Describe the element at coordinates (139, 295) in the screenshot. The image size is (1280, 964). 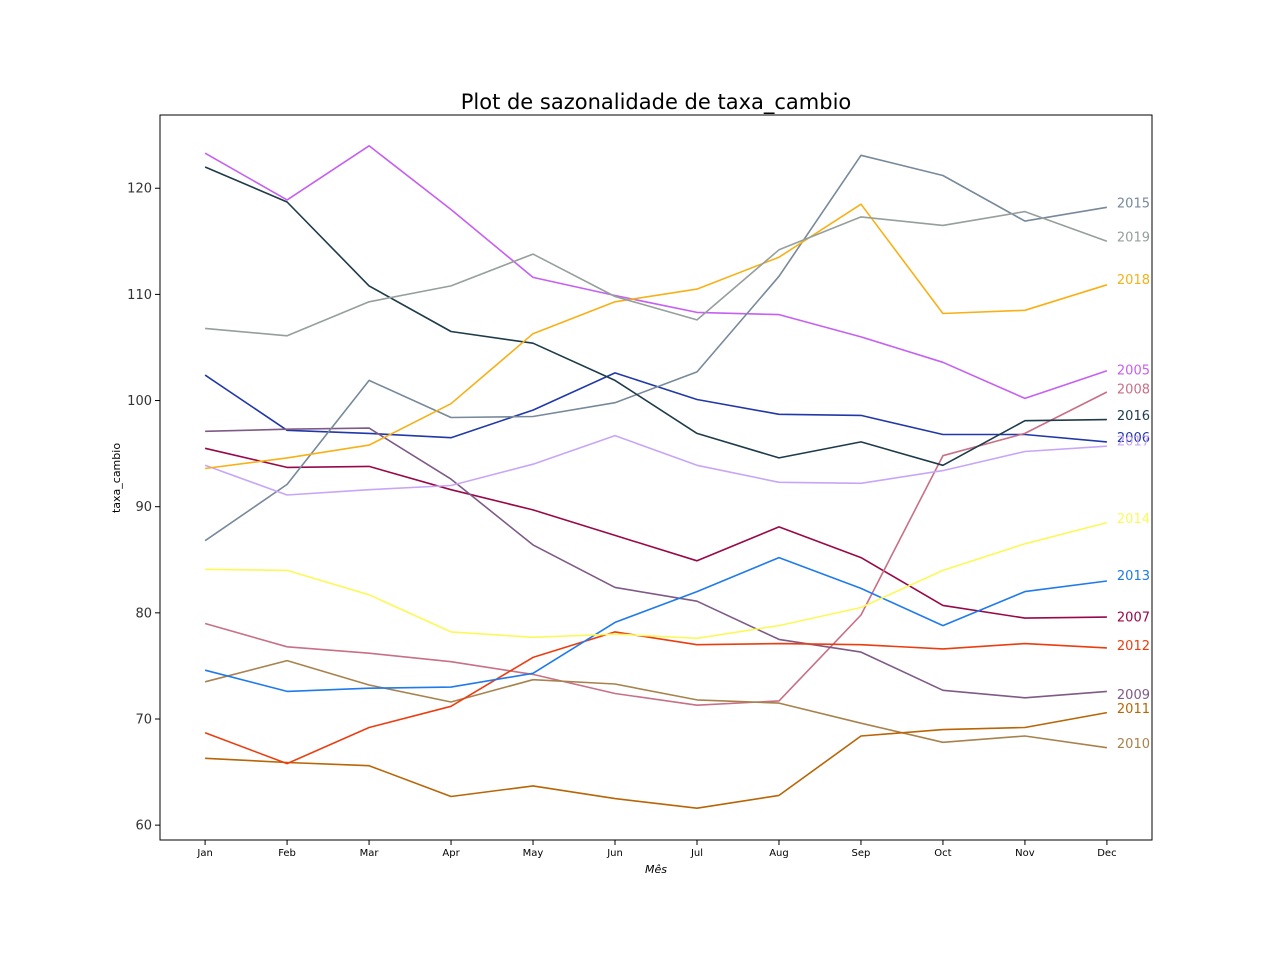
I see `y-tick-label: 110` at that location.